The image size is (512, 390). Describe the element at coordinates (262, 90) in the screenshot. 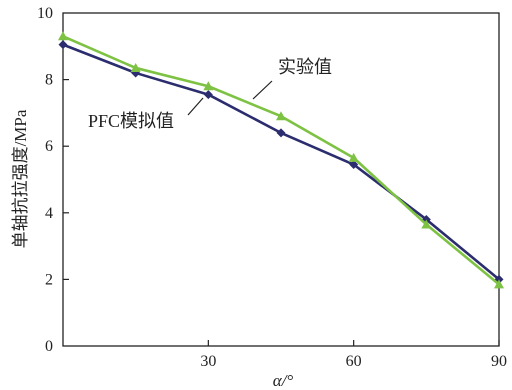

I see `series-label-exp-leader` at that location.